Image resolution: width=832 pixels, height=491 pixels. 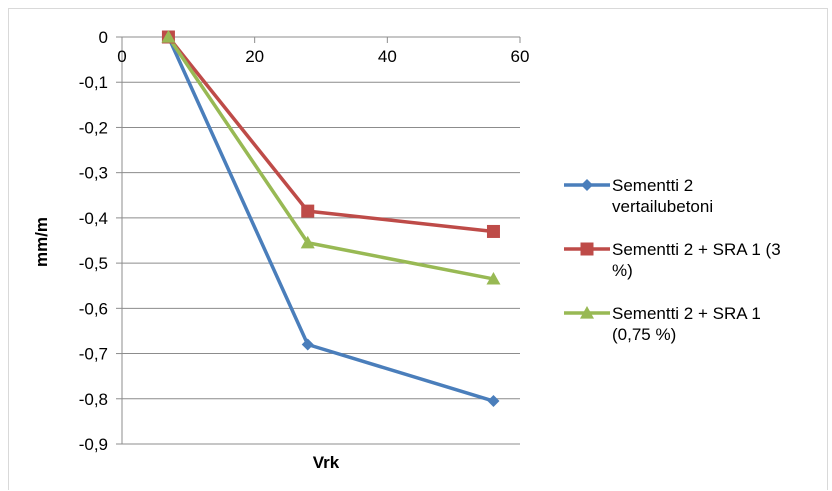 What do you see at coordinates (696, 249) in the screenshot?
I see `legend-label: Sementti 2 + SRA 1 (3` at bounding box center [696, 249].